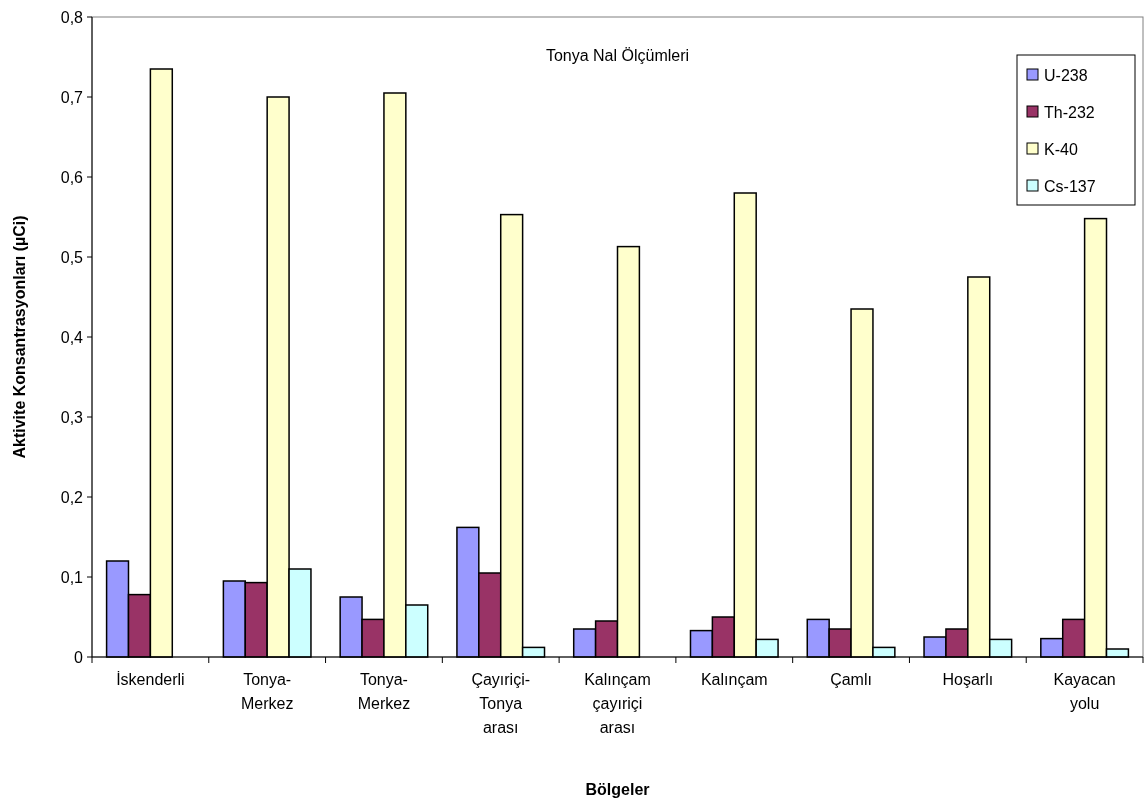 The height and width of the screenshot is (805, 1147). I want to click on y-tick-label: 0,4, so click(72, 337).